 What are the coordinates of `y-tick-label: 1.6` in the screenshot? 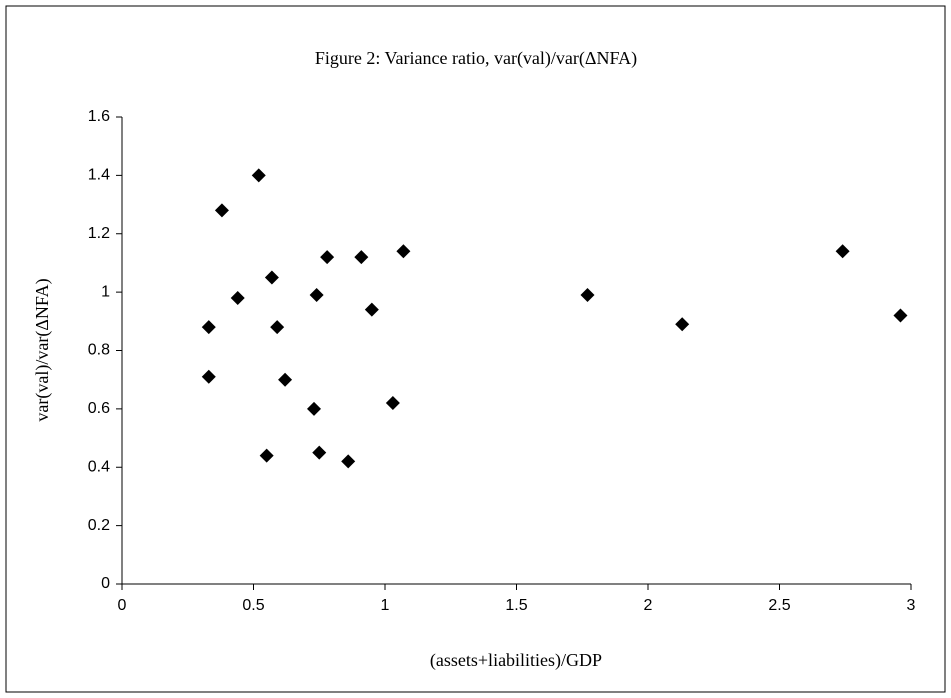 It's located at (99, 116).